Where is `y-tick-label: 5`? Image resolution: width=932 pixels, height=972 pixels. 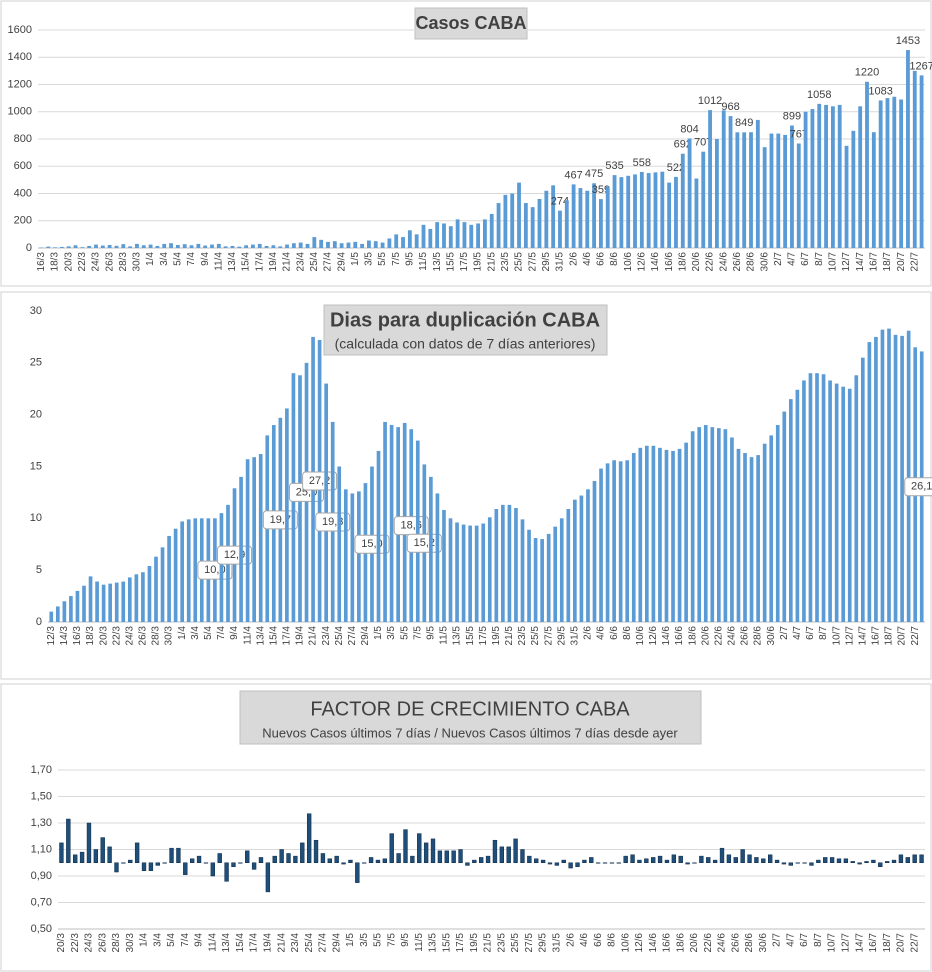
y-tick-label: 5 is located at coordinates (39, 570).